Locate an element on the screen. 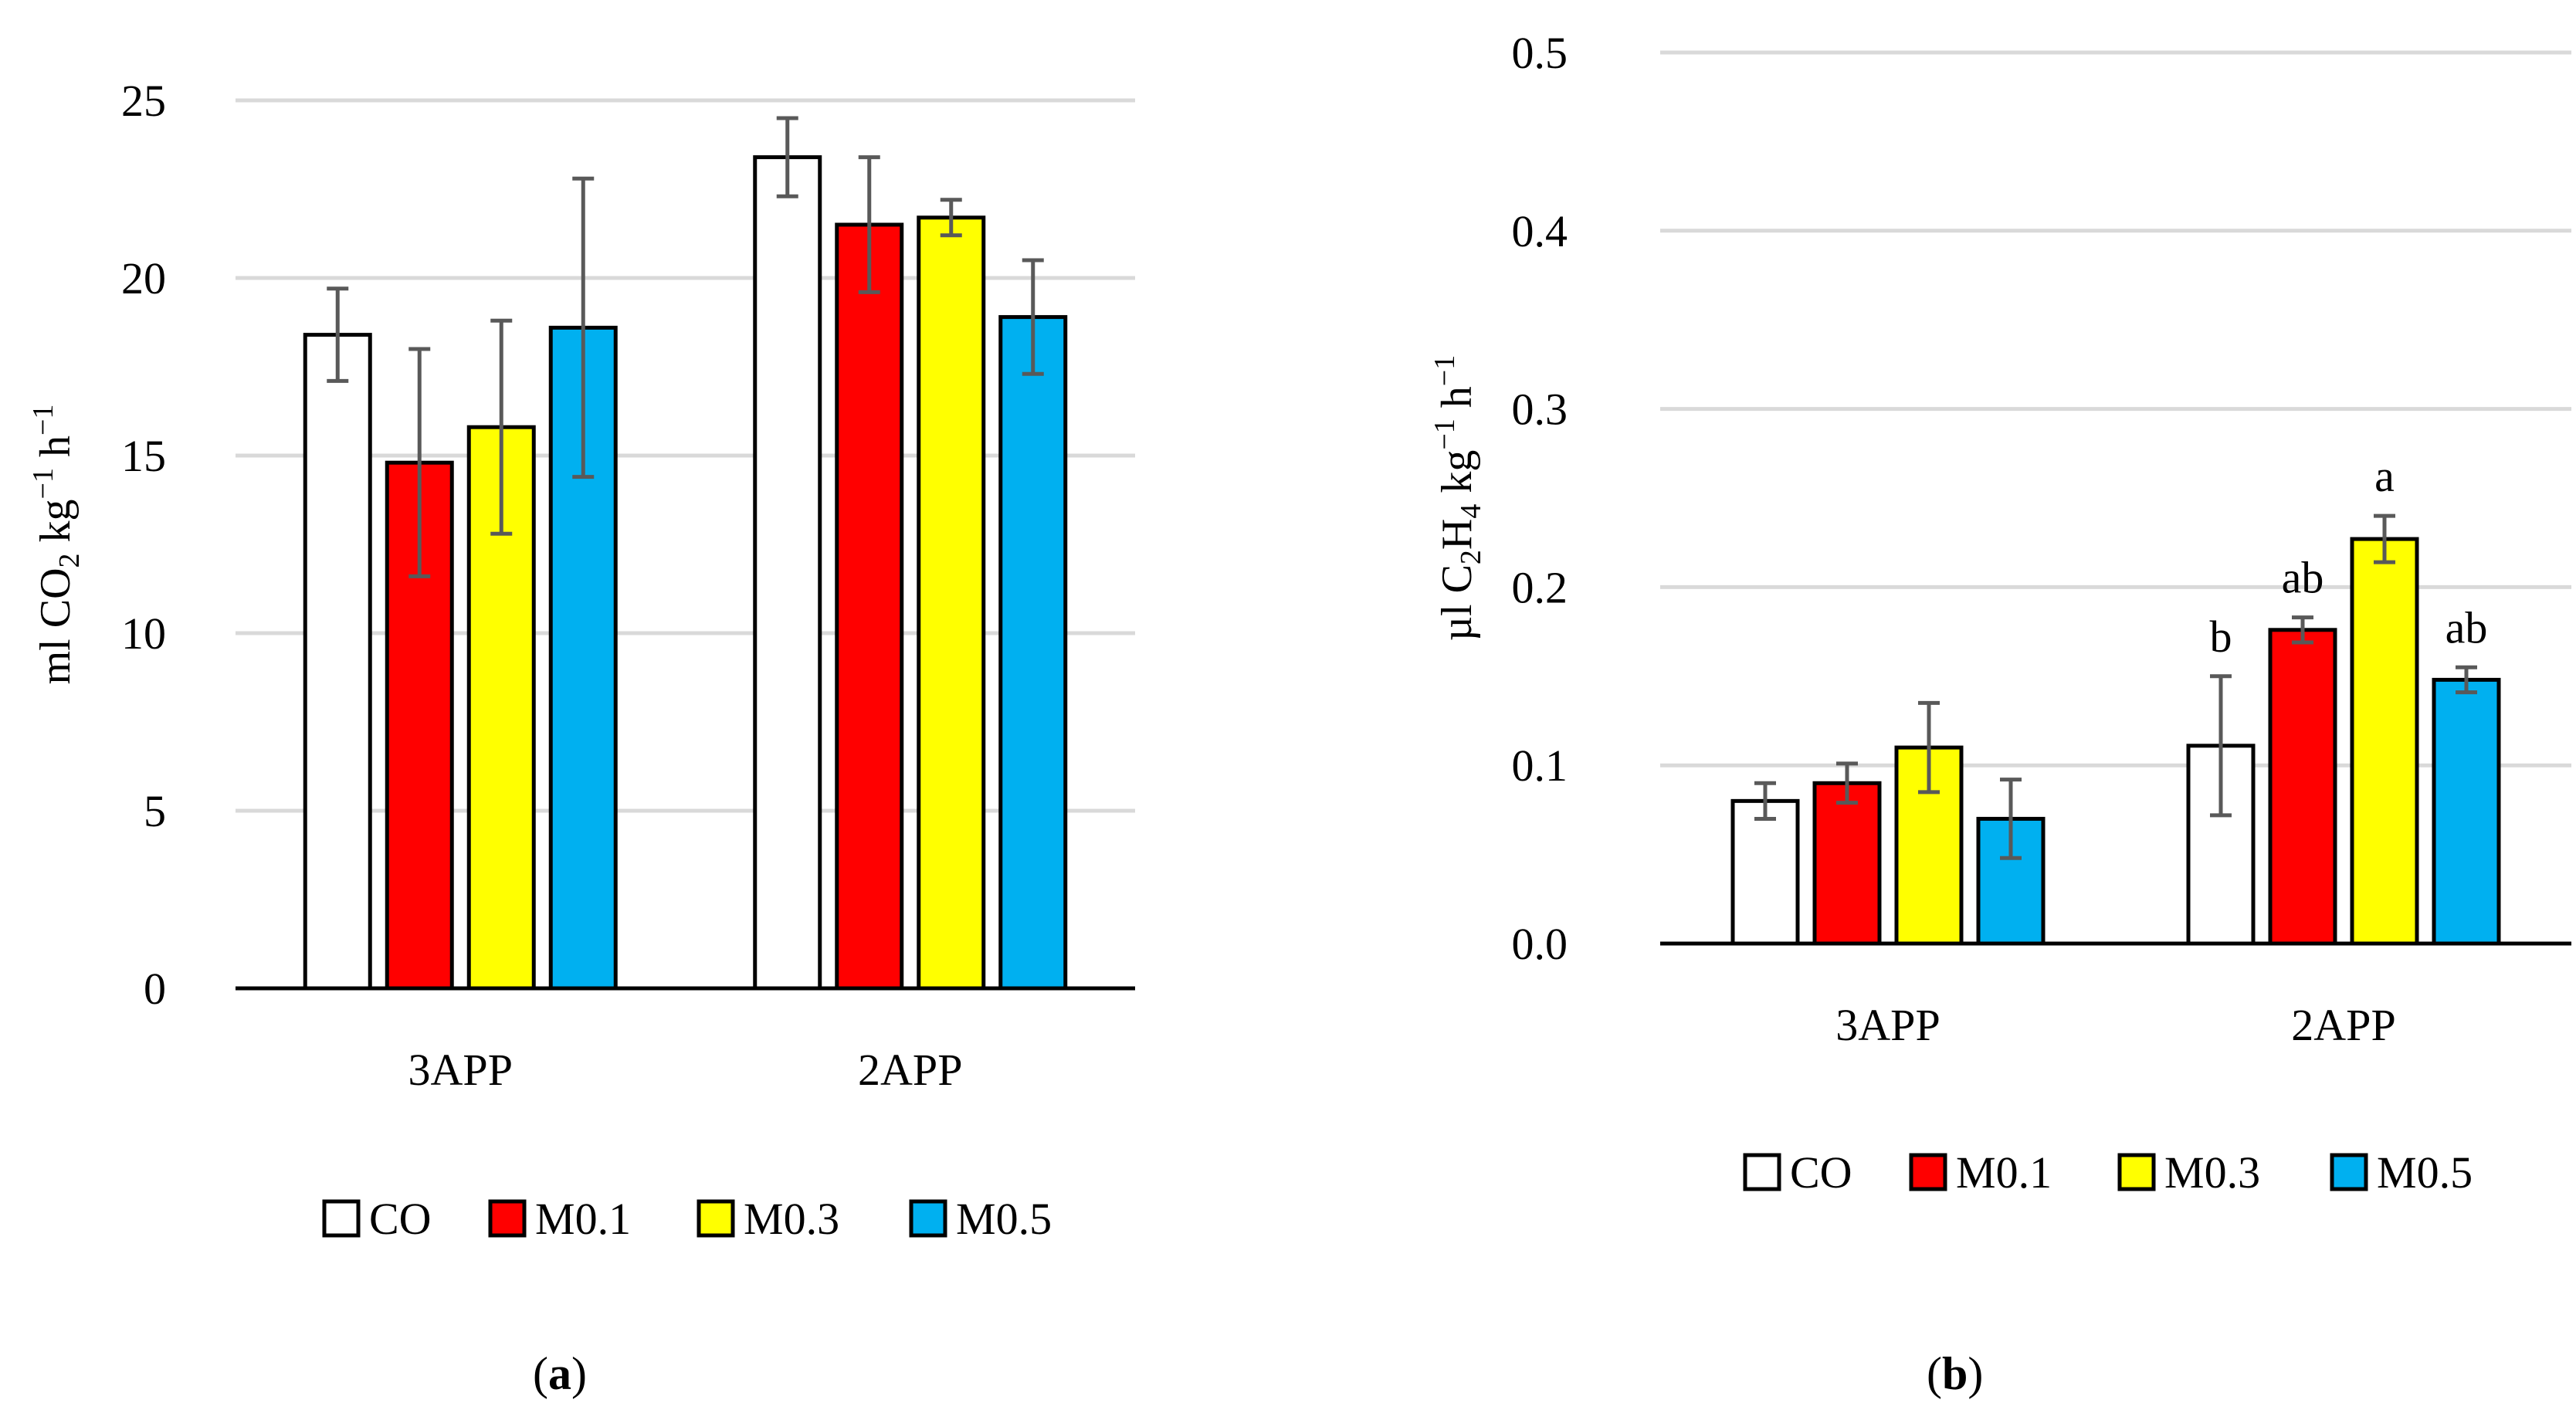  y-tick-label: 0.5 is located at coordinates (1540, 53).